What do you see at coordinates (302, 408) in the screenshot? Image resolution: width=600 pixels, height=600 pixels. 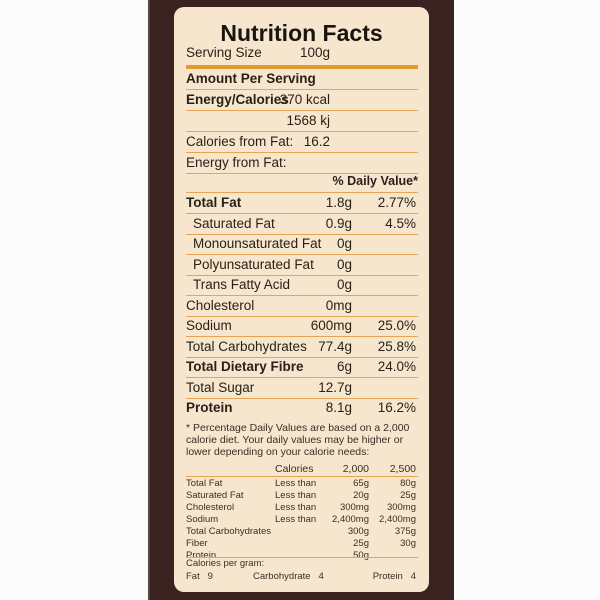 I see `nutrient-row: Protein 8.1g 16.2%` at bounding box center [302, 408].